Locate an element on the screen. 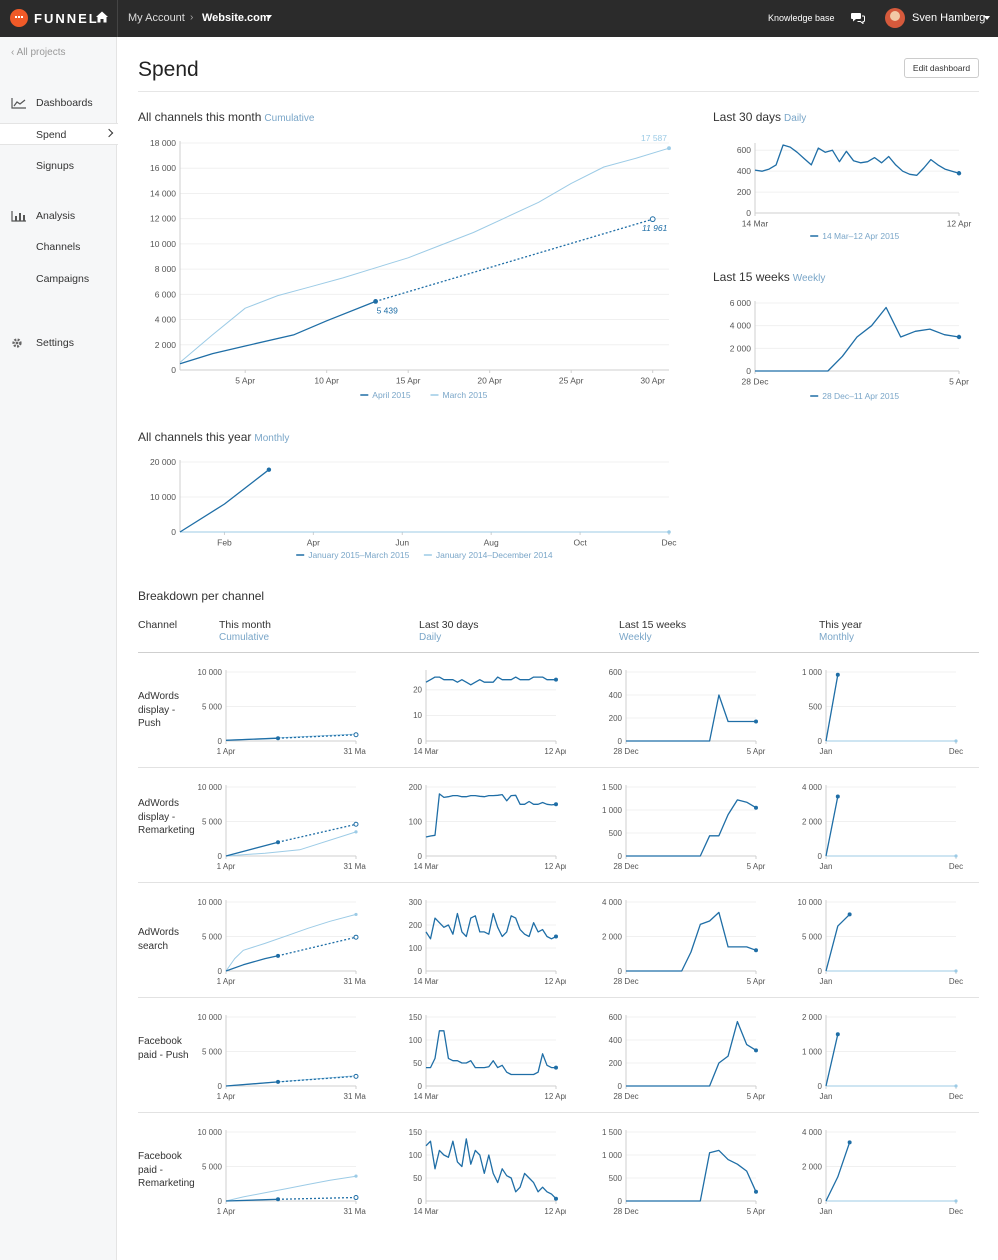 Image resolution: width=998 pixels, height=1260 pixels. x-tick-label: 31 Mar is located at coordinates (355, 1211).